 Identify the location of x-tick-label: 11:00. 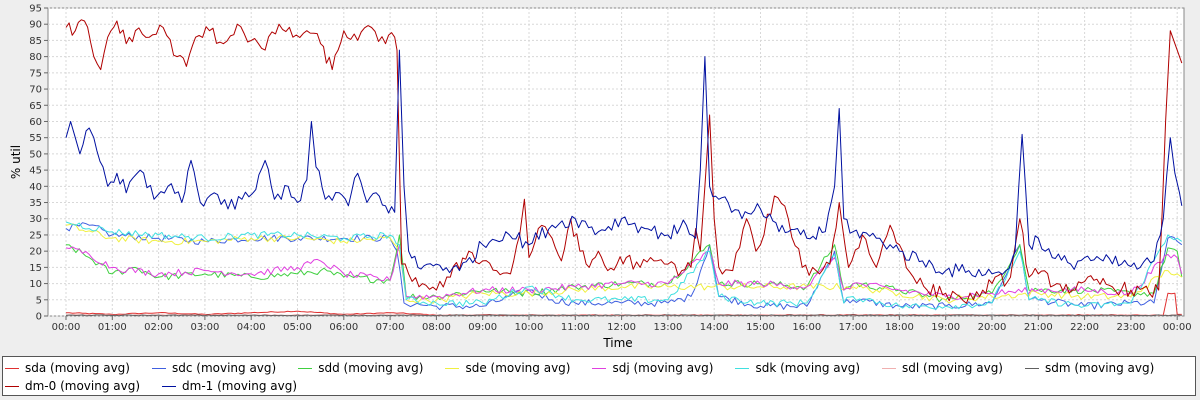
(575, 327).